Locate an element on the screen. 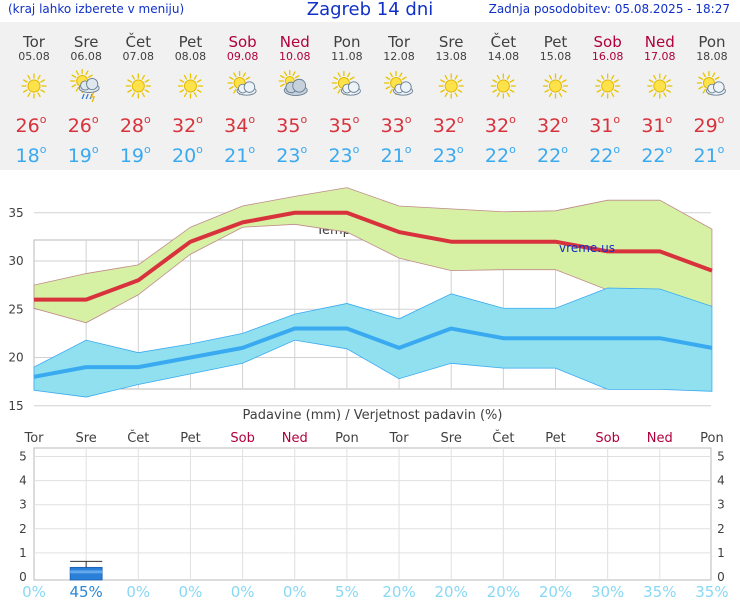 The height and width of the screenshot is (600, 740). temp-max-line is located at coordinates (373, 256).